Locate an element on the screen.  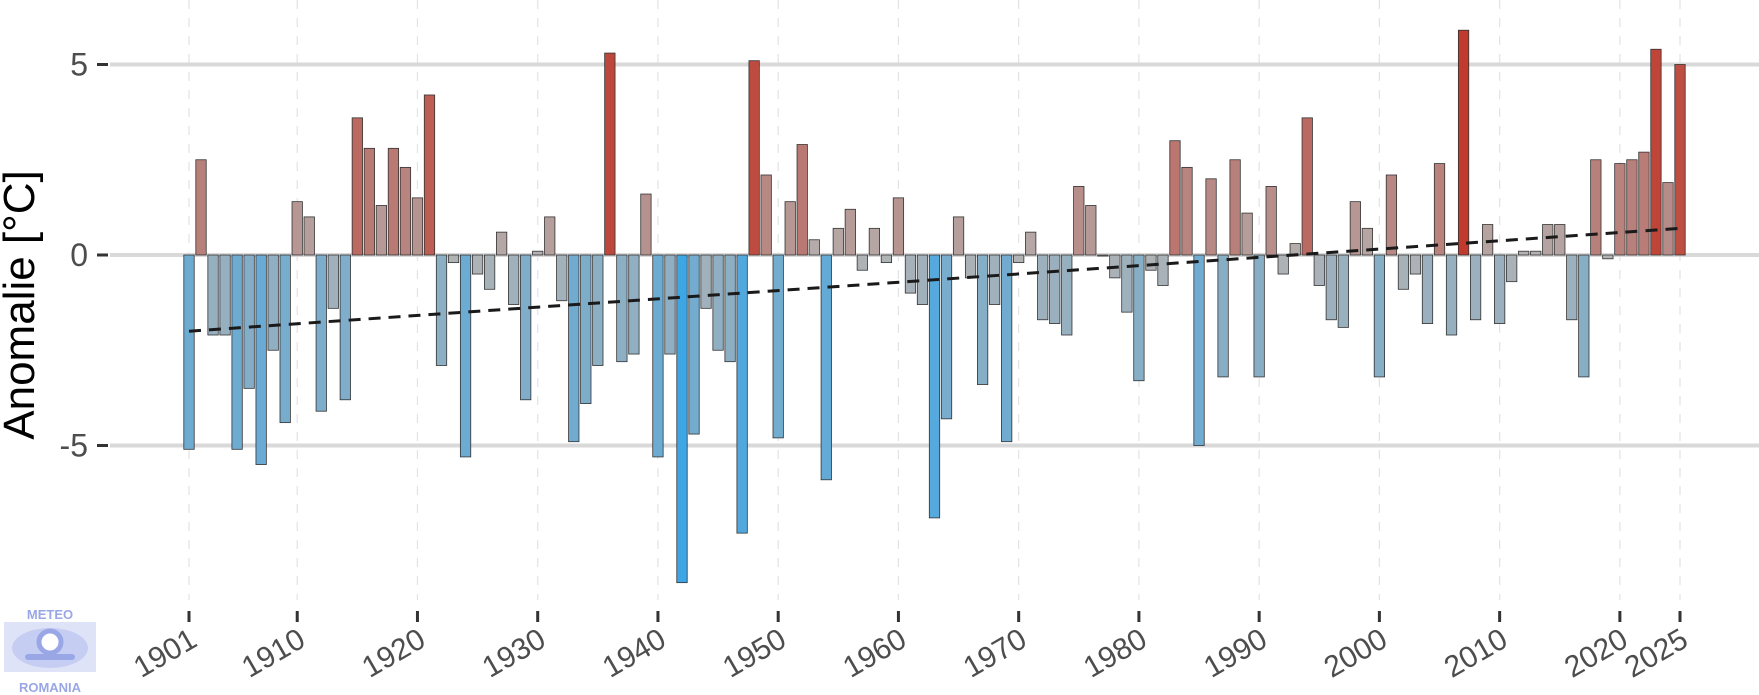
x-tick-label: 1990 is located at coordinates (1235, 653).